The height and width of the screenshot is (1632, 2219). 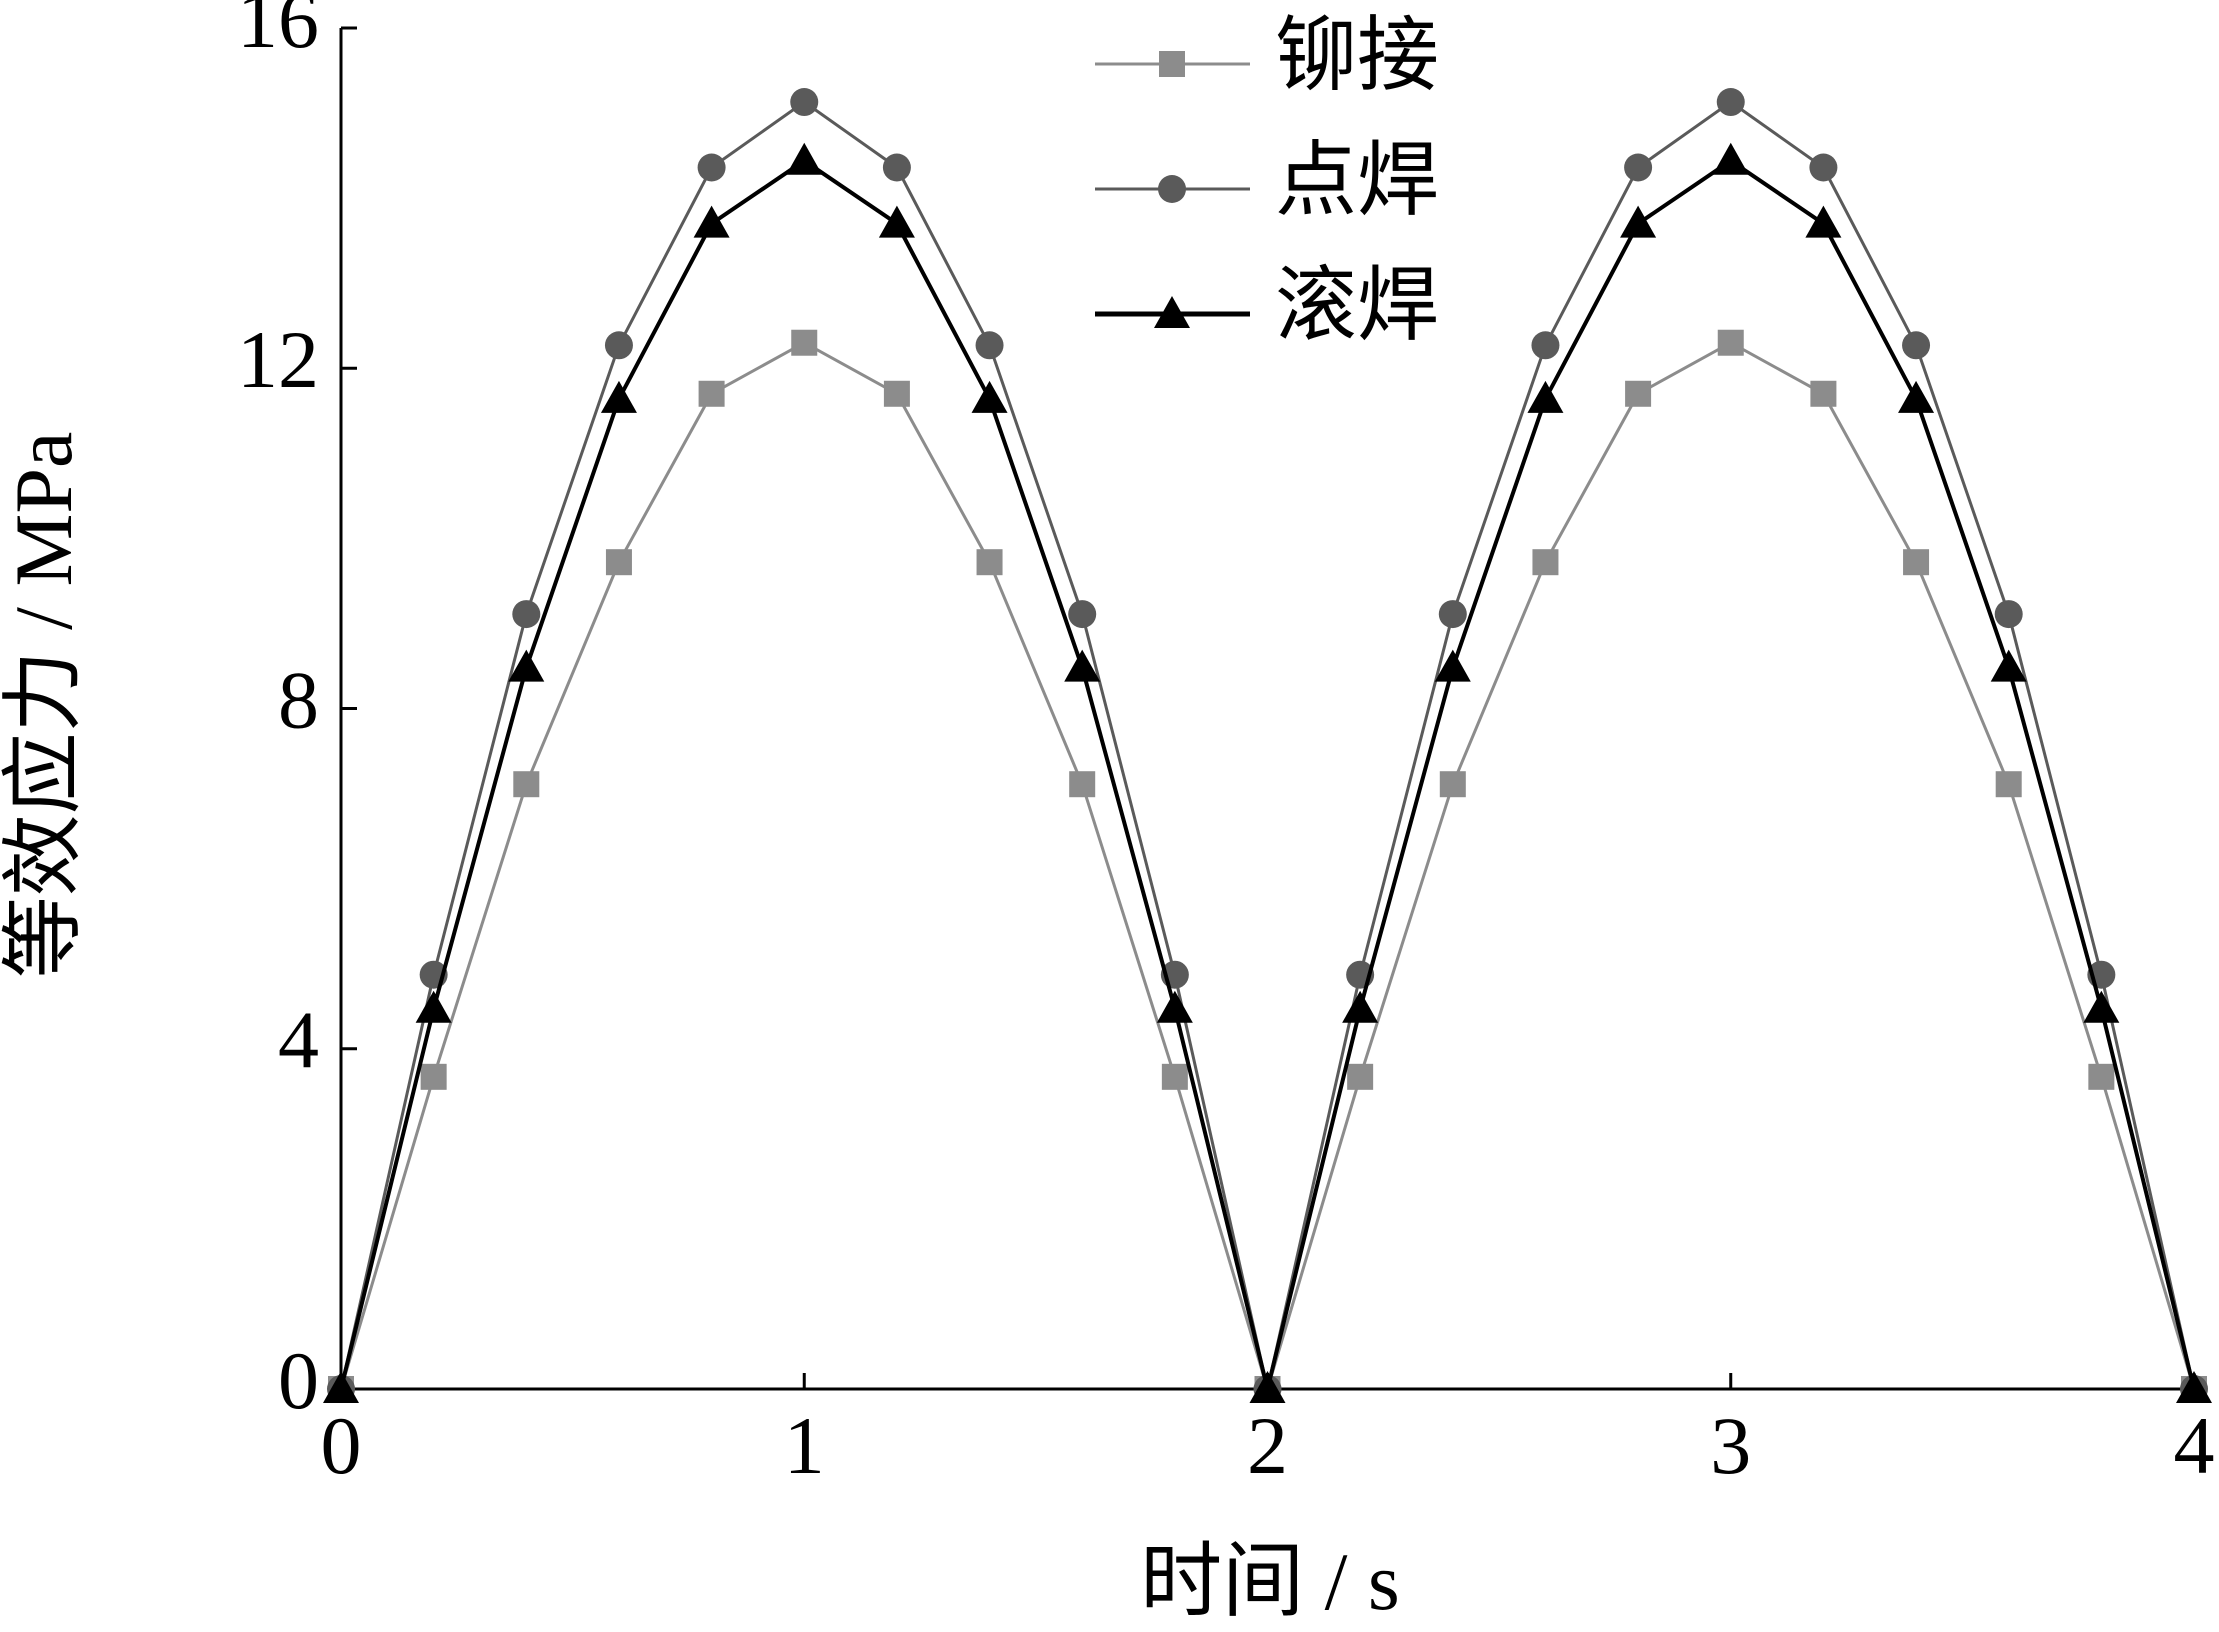 What do you see at coordinates (298, 1380) in the screenshot?
I see `y-tick-label: 0` at bounding box center [298, 1380].